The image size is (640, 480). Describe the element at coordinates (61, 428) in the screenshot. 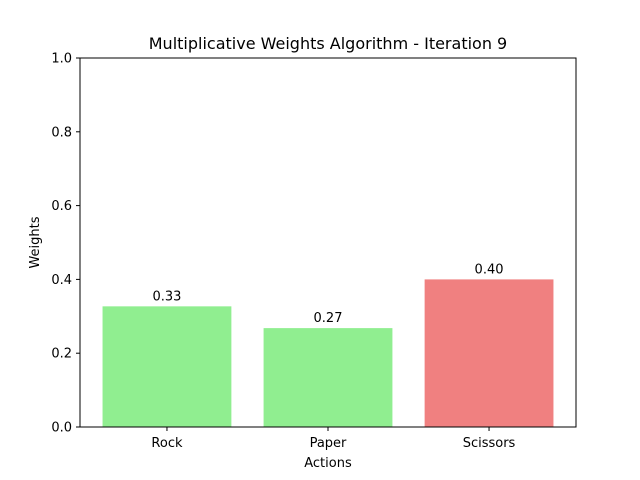

I see `y-tick-label: 0.0` at that location.